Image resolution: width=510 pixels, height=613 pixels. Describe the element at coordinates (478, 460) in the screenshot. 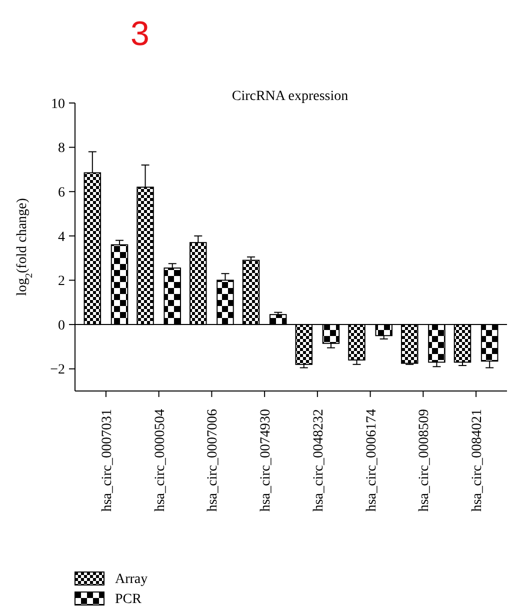

I see `x-tick-label: hsa_circ_0084021` at that location.